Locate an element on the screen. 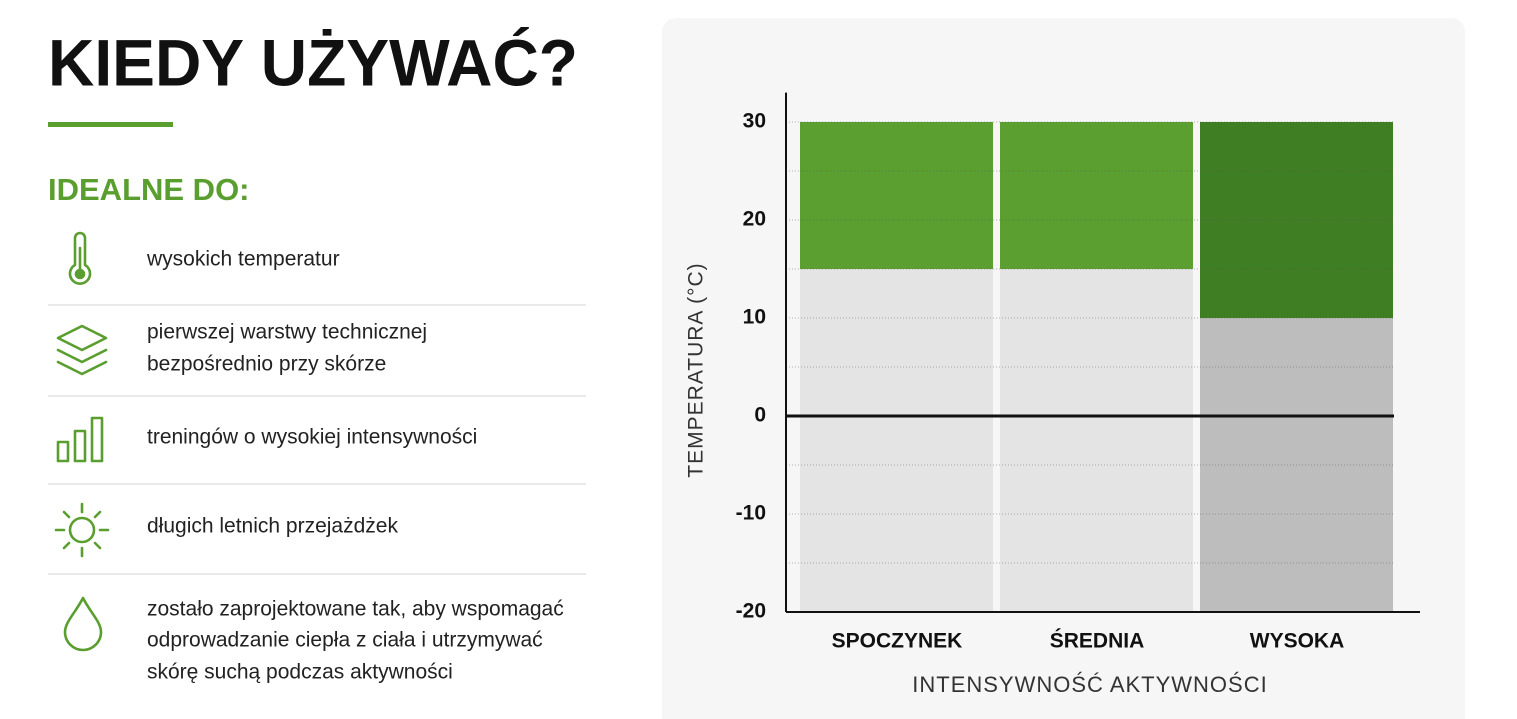  item-text: pierwszej warstwy technicznej is located at coordinates (287, 332).